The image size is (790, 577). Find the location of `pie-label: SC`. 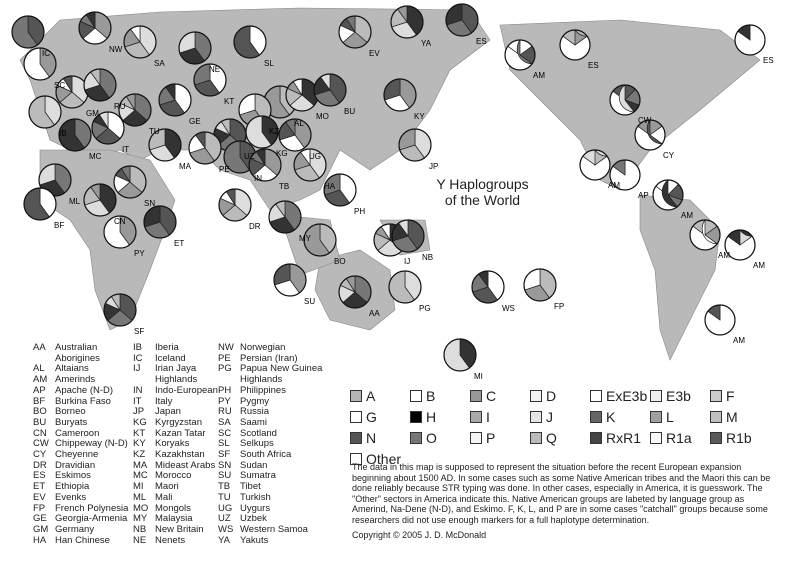

pie-label: SC is located at coordinates (59, 85).